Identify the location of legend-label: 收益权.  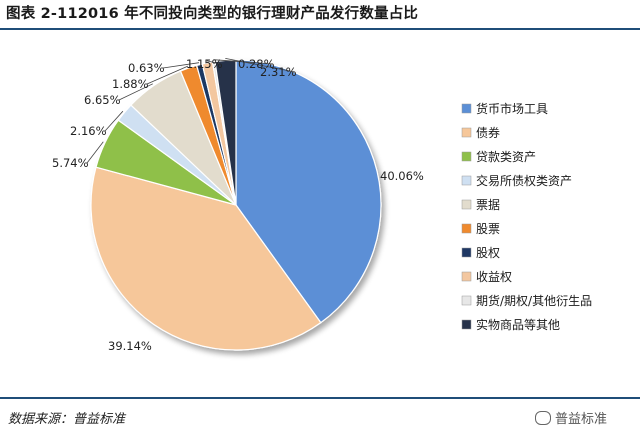
(494, 277).